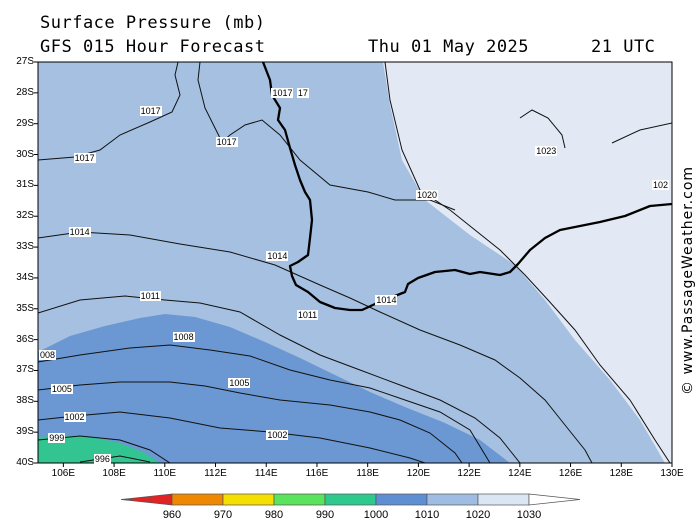  I want to click on lat-tick-label: 34S, so click(25, 277).